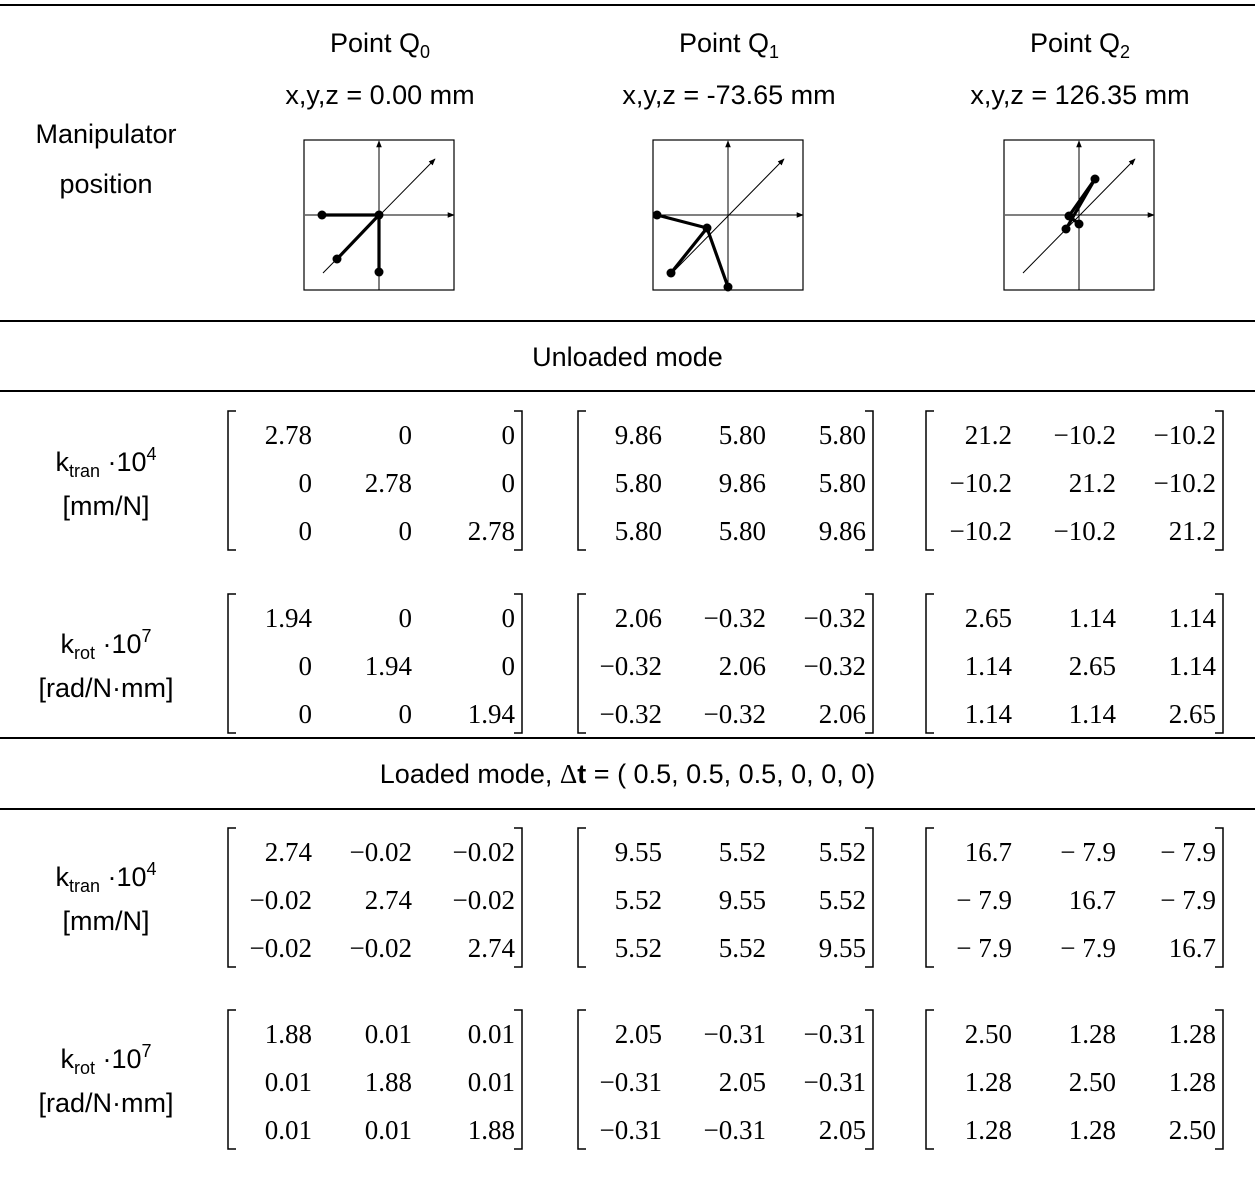 The width and height of the screenshot is (1255, 1190). Describe the element at coordinates (729, 69) in the screenshot. I see `point-q1-header: Point Q1 x,y,z = -73.65 mm` at that location.